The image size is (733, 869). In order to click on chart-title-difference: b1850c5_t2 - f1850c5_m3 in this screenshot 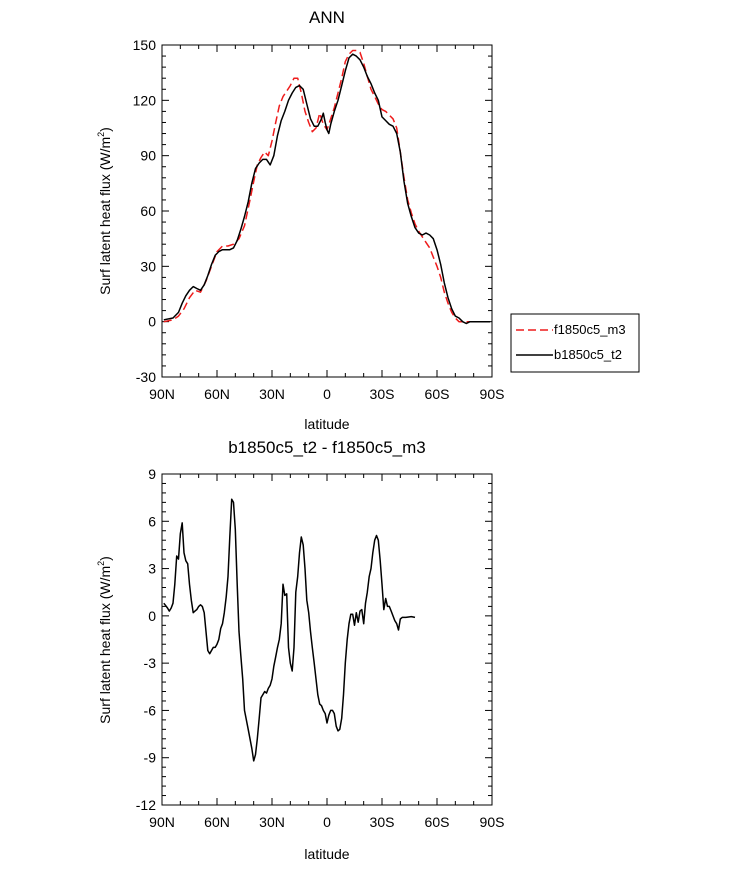, I will do `click(327, 447)`.